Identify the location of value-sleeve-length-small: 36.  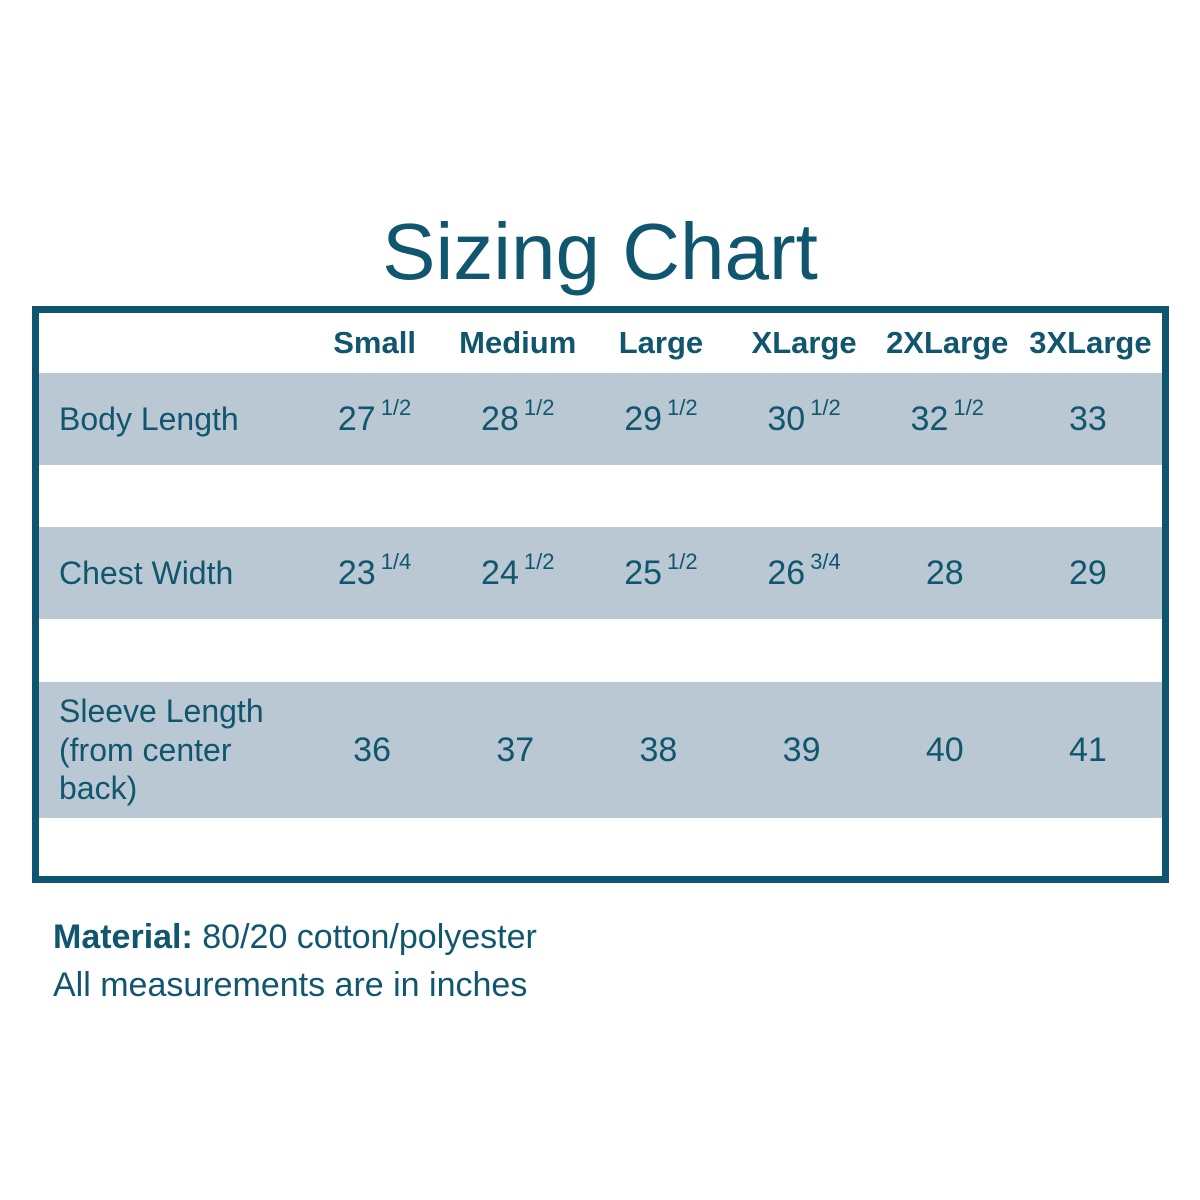
(372, 749).